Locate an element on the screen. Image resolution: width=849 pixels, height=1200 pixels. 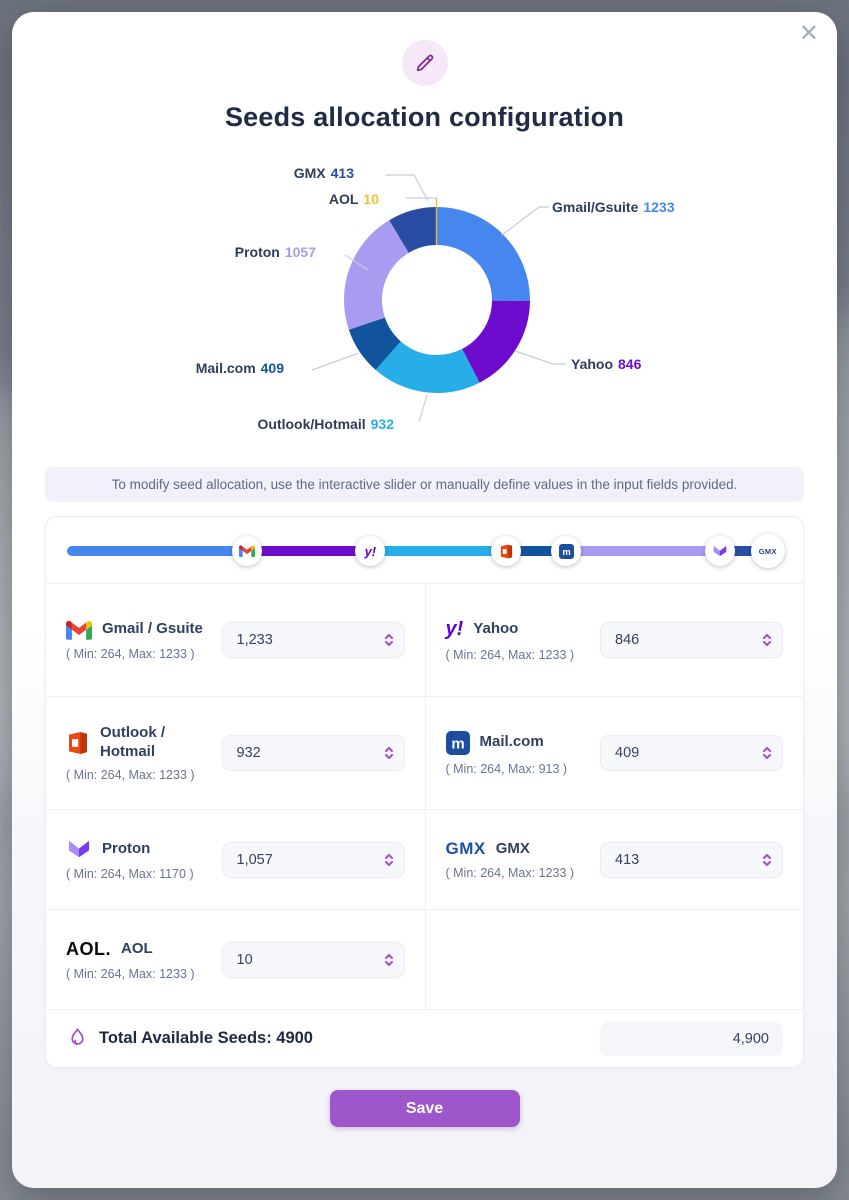
close-icon: ✕ is located at coordinates (808, 33).